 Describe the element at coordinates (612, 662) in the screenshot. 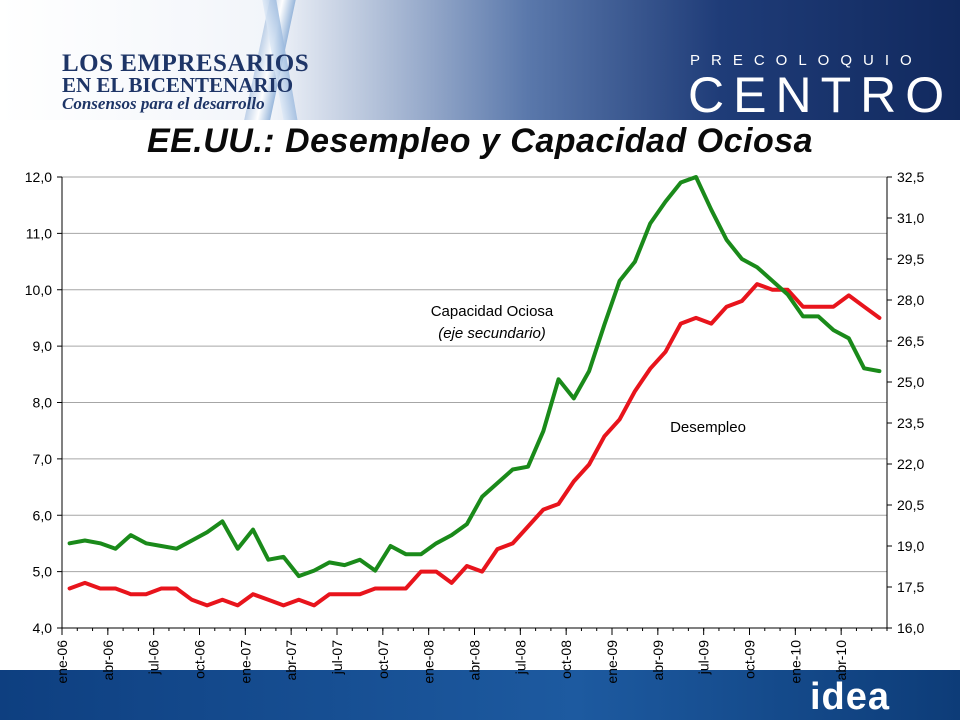

I see `x-axis-tick-label: ene-09` at that location.